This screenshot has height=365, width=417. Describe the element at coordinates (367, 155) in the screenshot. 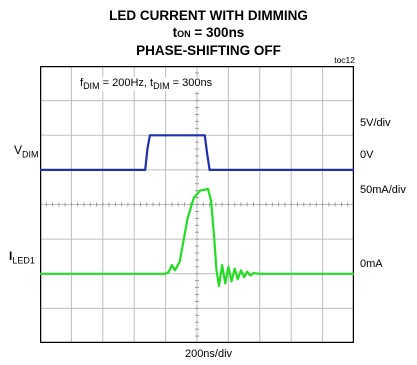

I see `channel1-zero-label: 0V` at that location.